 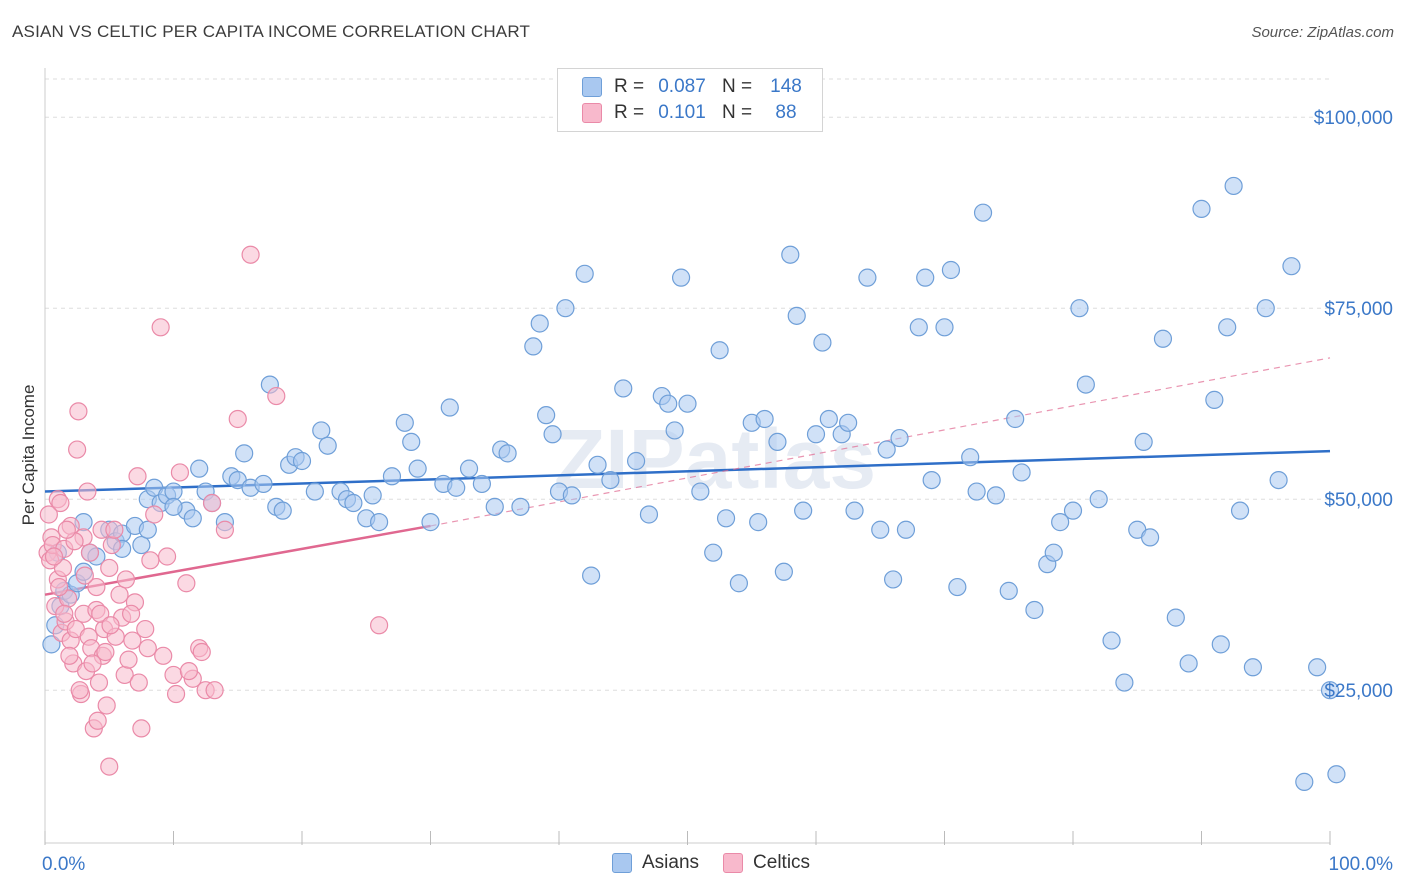 What do you see at coordinates (1361, 864) in the screenshot?
I see `x-tick-label-max: 100.0%` at bounding box center [1361, 864].